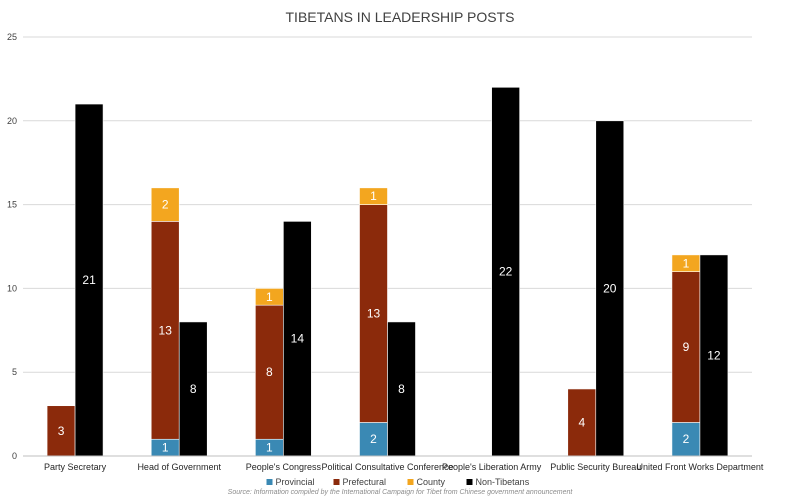 The image size is (800, 502). I want to click on x-category-label: Public Security Bureau, so click(595, 467).